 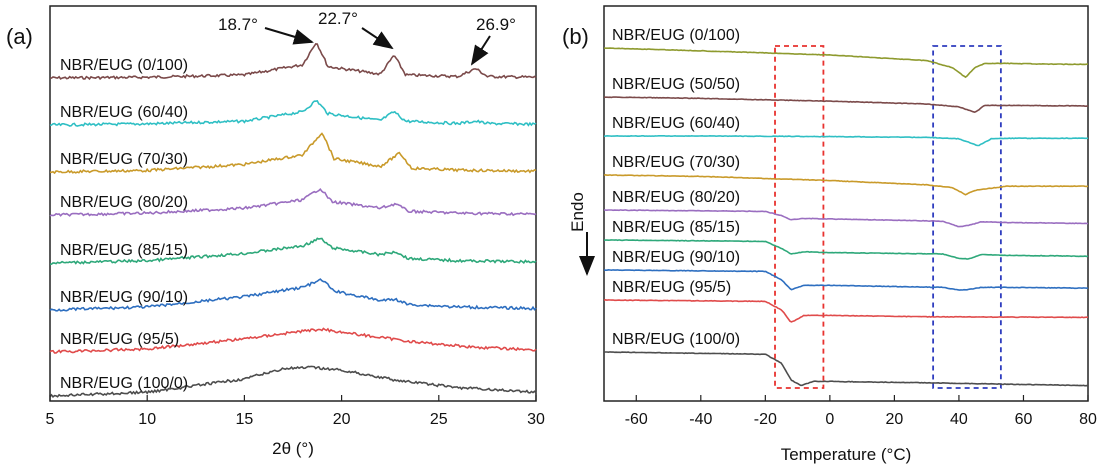 What do you see at coordinates (846, 454) in the screenshot?
I see `panel-b-x-axis-label: Temperature (°C)` at bounding box center [846, 454].